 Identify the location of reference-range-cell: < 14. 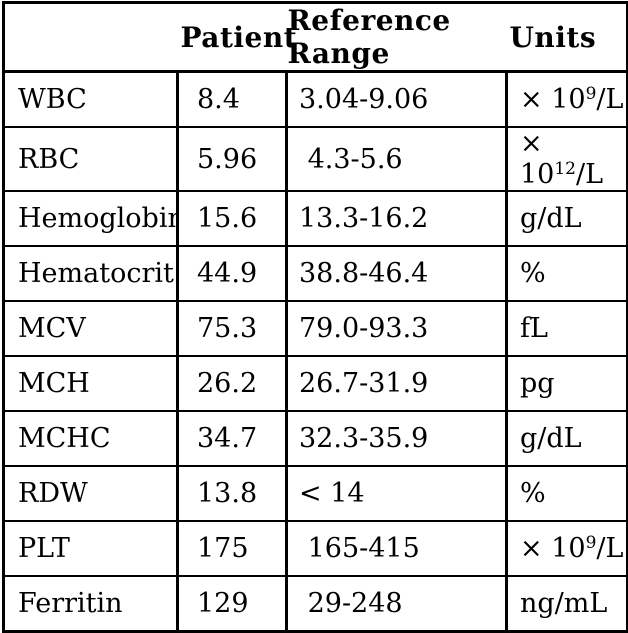
(396, 493).